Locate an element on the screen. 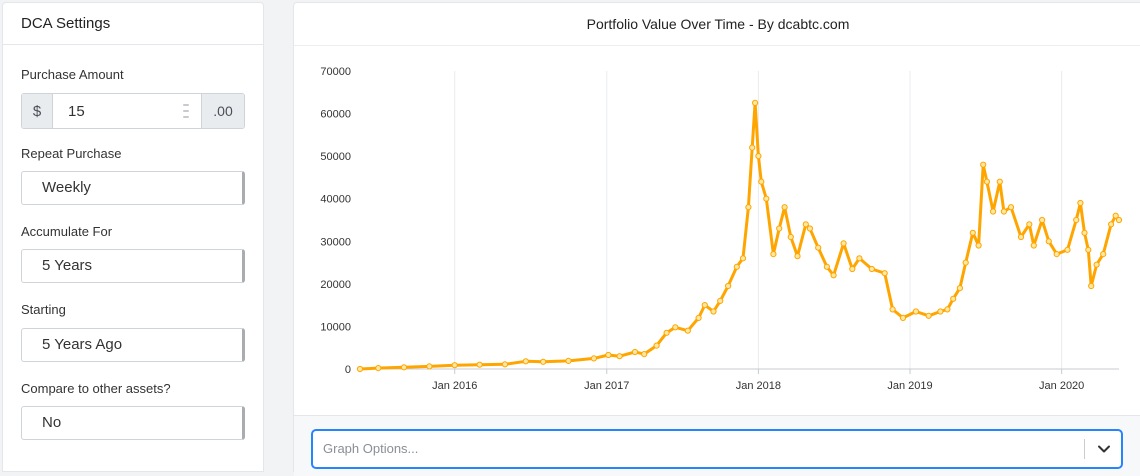 This screenshot has height=476, width=1140. repeat-purchase-label: Repeat Purchase is located at coordinates (71, 153).